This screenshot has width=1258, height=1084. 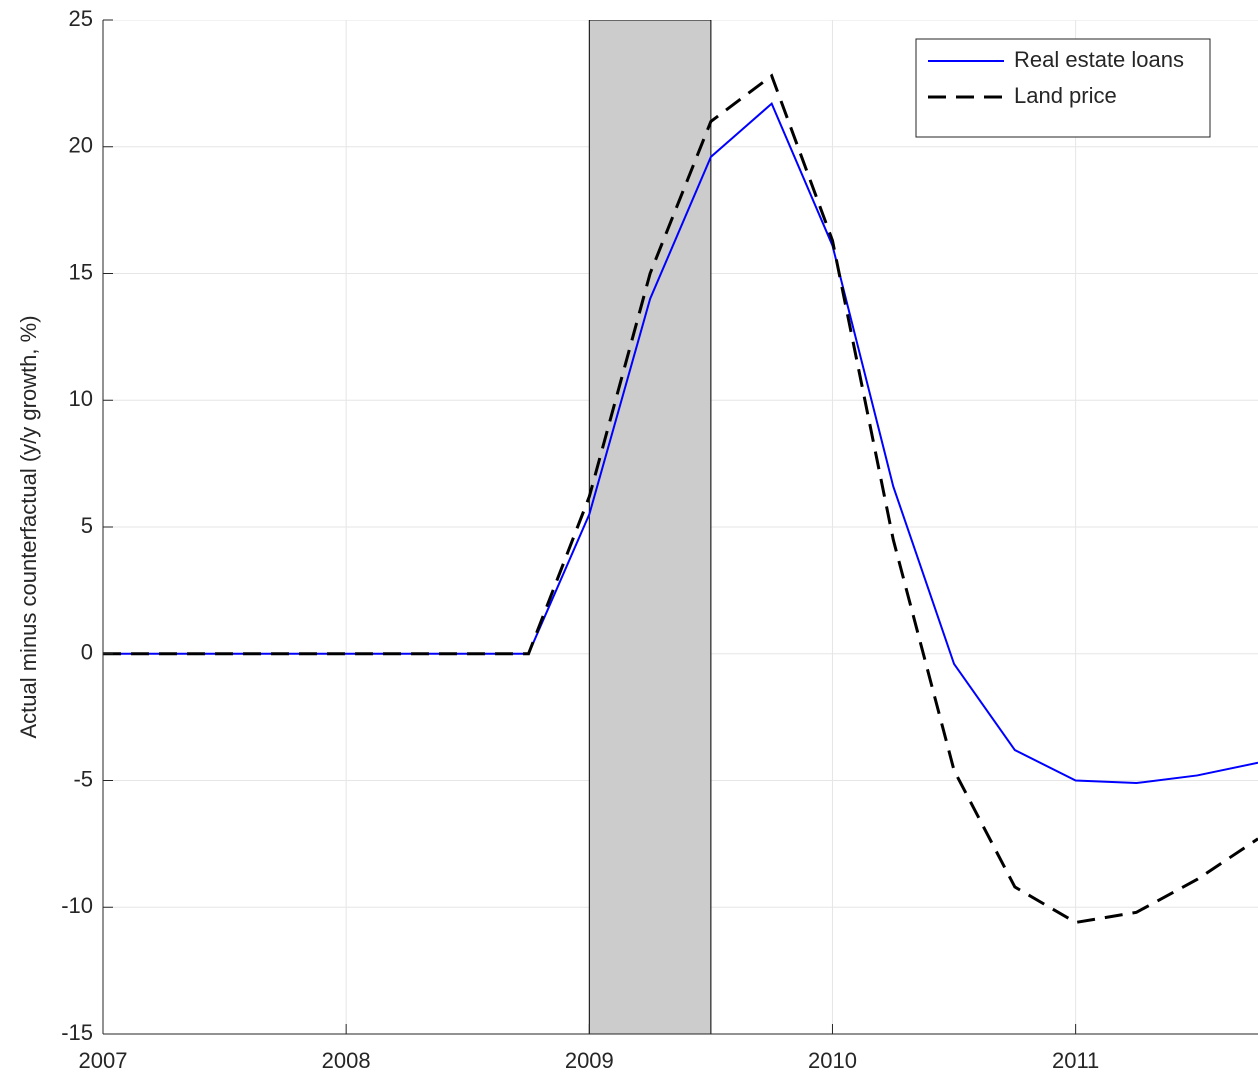 I want to click on y-tick-label: 15, so click(x=81, y=271).